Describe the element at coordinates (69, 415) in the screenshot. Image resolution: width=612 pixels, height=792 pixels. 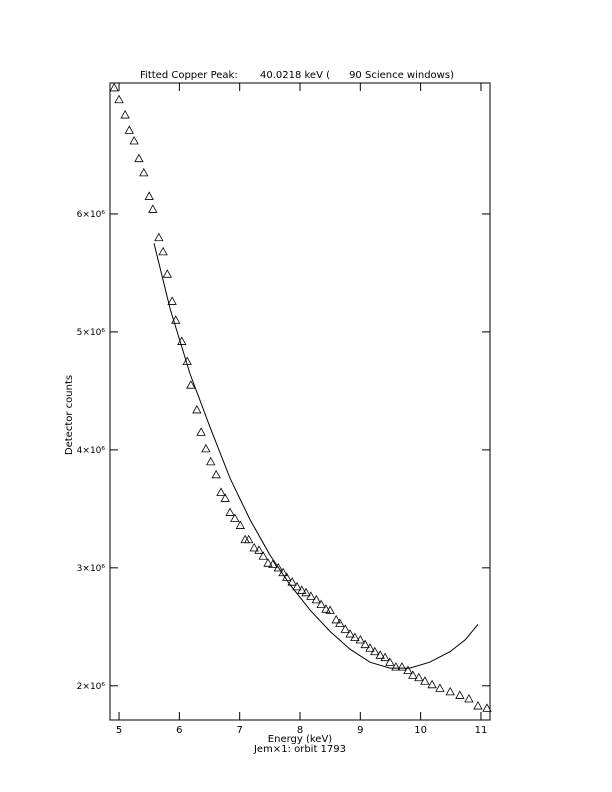
I see `y-axis-title: Detector counts` at that location.